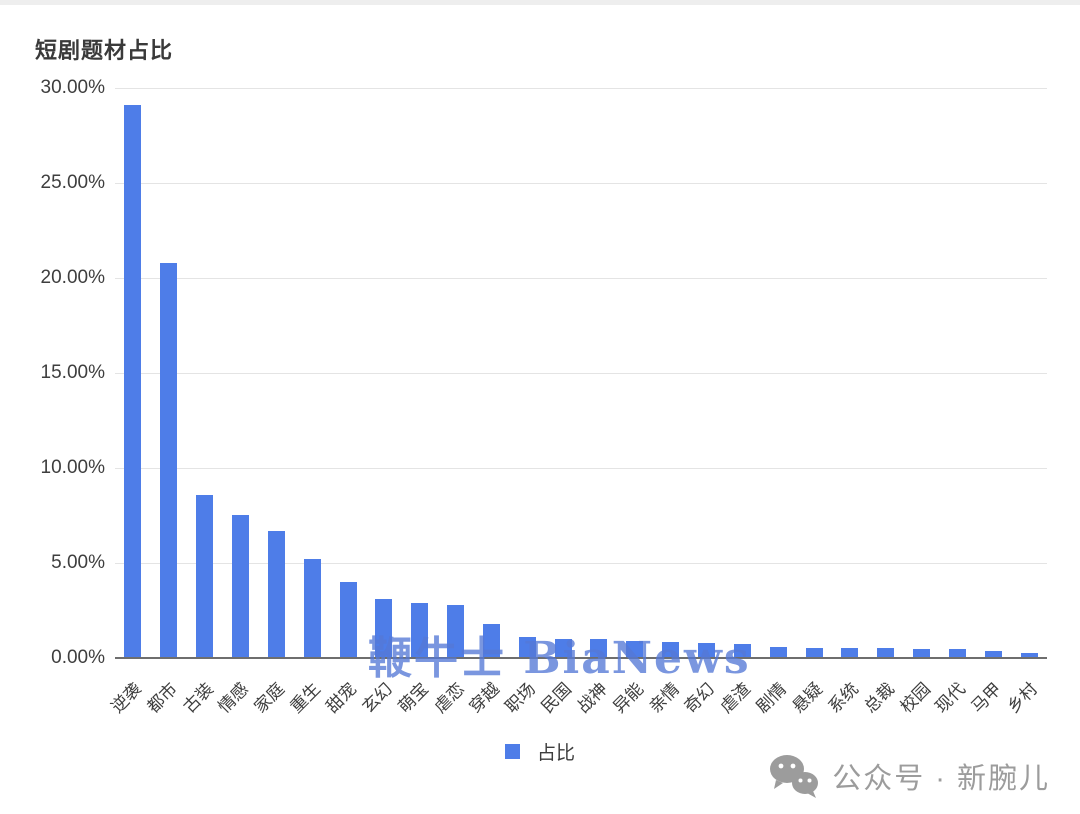  I want to click on bar-都市, so click(168, 460).